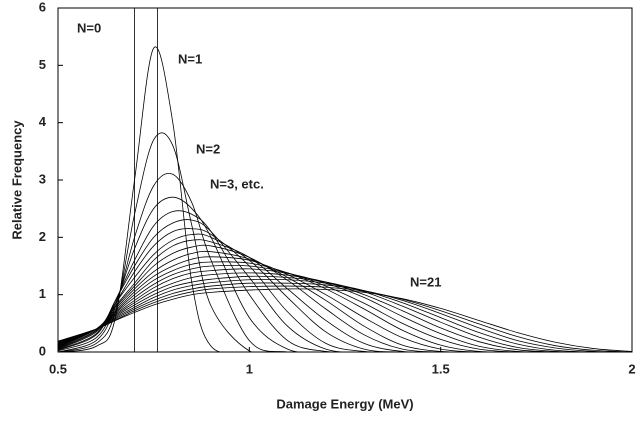 Image resolution: width=636 pixels, height=425 pixels. I want to click on annotation: N=21, so click(425, 281).